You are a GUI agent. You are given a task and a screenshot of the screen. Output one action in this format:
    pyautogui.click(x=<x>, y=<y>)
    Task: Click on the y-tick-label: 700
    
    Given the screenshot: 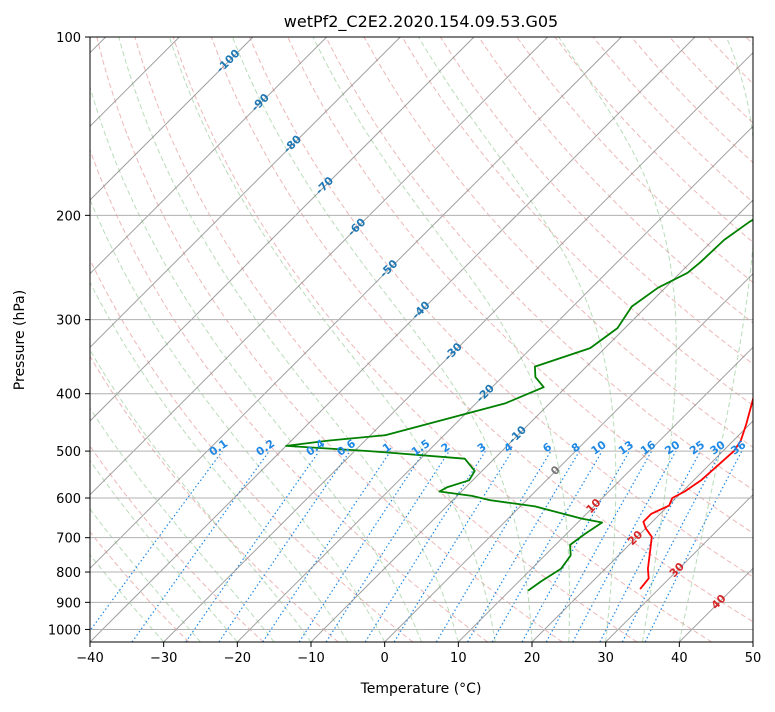 What is the action you would take?
    pyautogui.click(x=68, y=539)
    